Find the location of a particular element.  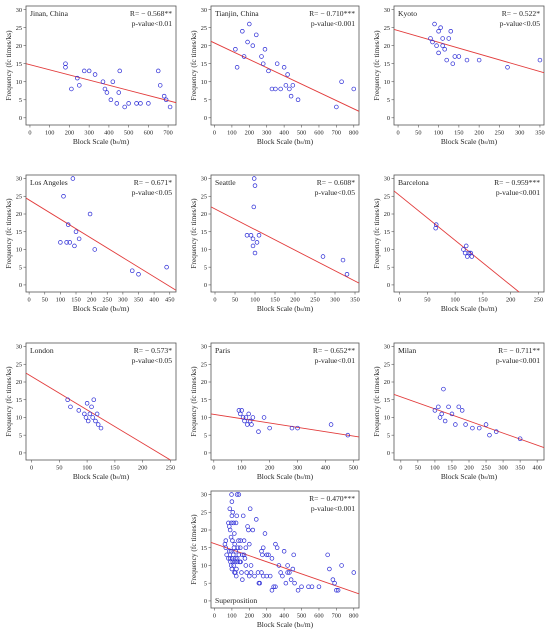

y-tick-label: 0 is located at coordinates (205, 285).